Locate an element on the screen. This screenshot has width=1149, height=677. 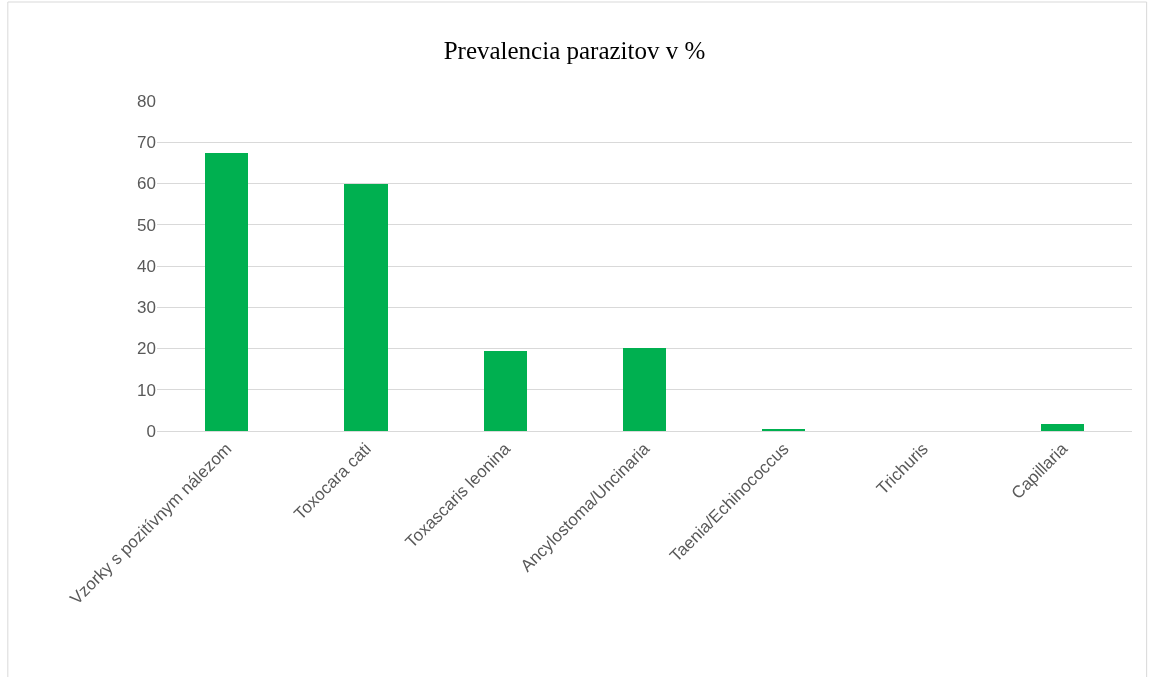
y-tick-label: 70 is located at coordinates (146, 143).